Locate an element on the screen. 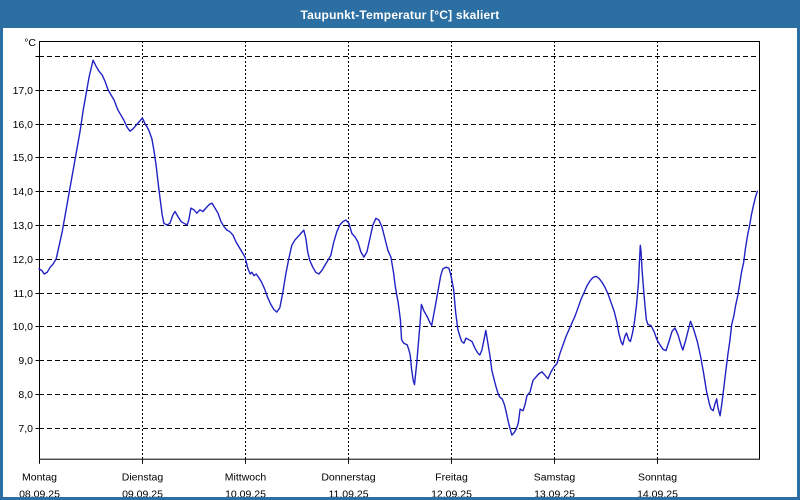 Image resolution: width=800 pixels, height=500 pixels. x-day-label: Donnerstag is located at coordinates (348, 478).